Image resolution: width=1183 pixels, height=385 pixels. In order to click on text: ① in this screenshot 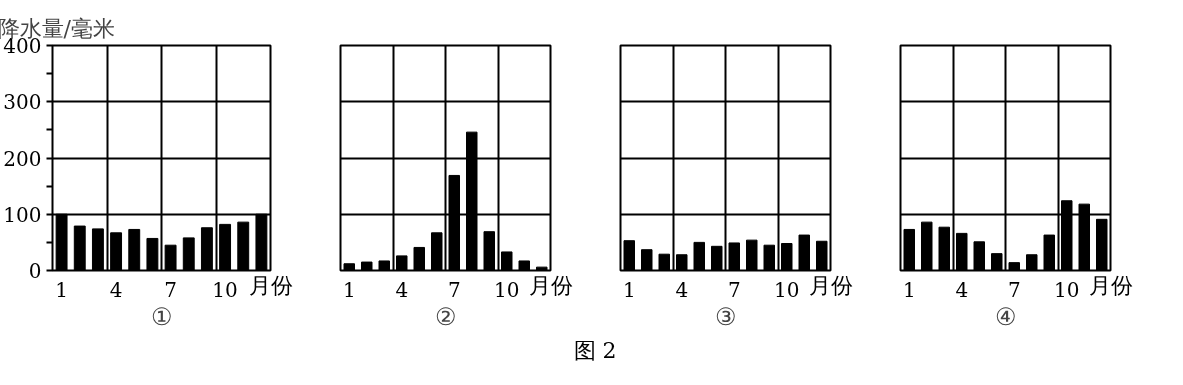, I will do `click(161, 316)`.